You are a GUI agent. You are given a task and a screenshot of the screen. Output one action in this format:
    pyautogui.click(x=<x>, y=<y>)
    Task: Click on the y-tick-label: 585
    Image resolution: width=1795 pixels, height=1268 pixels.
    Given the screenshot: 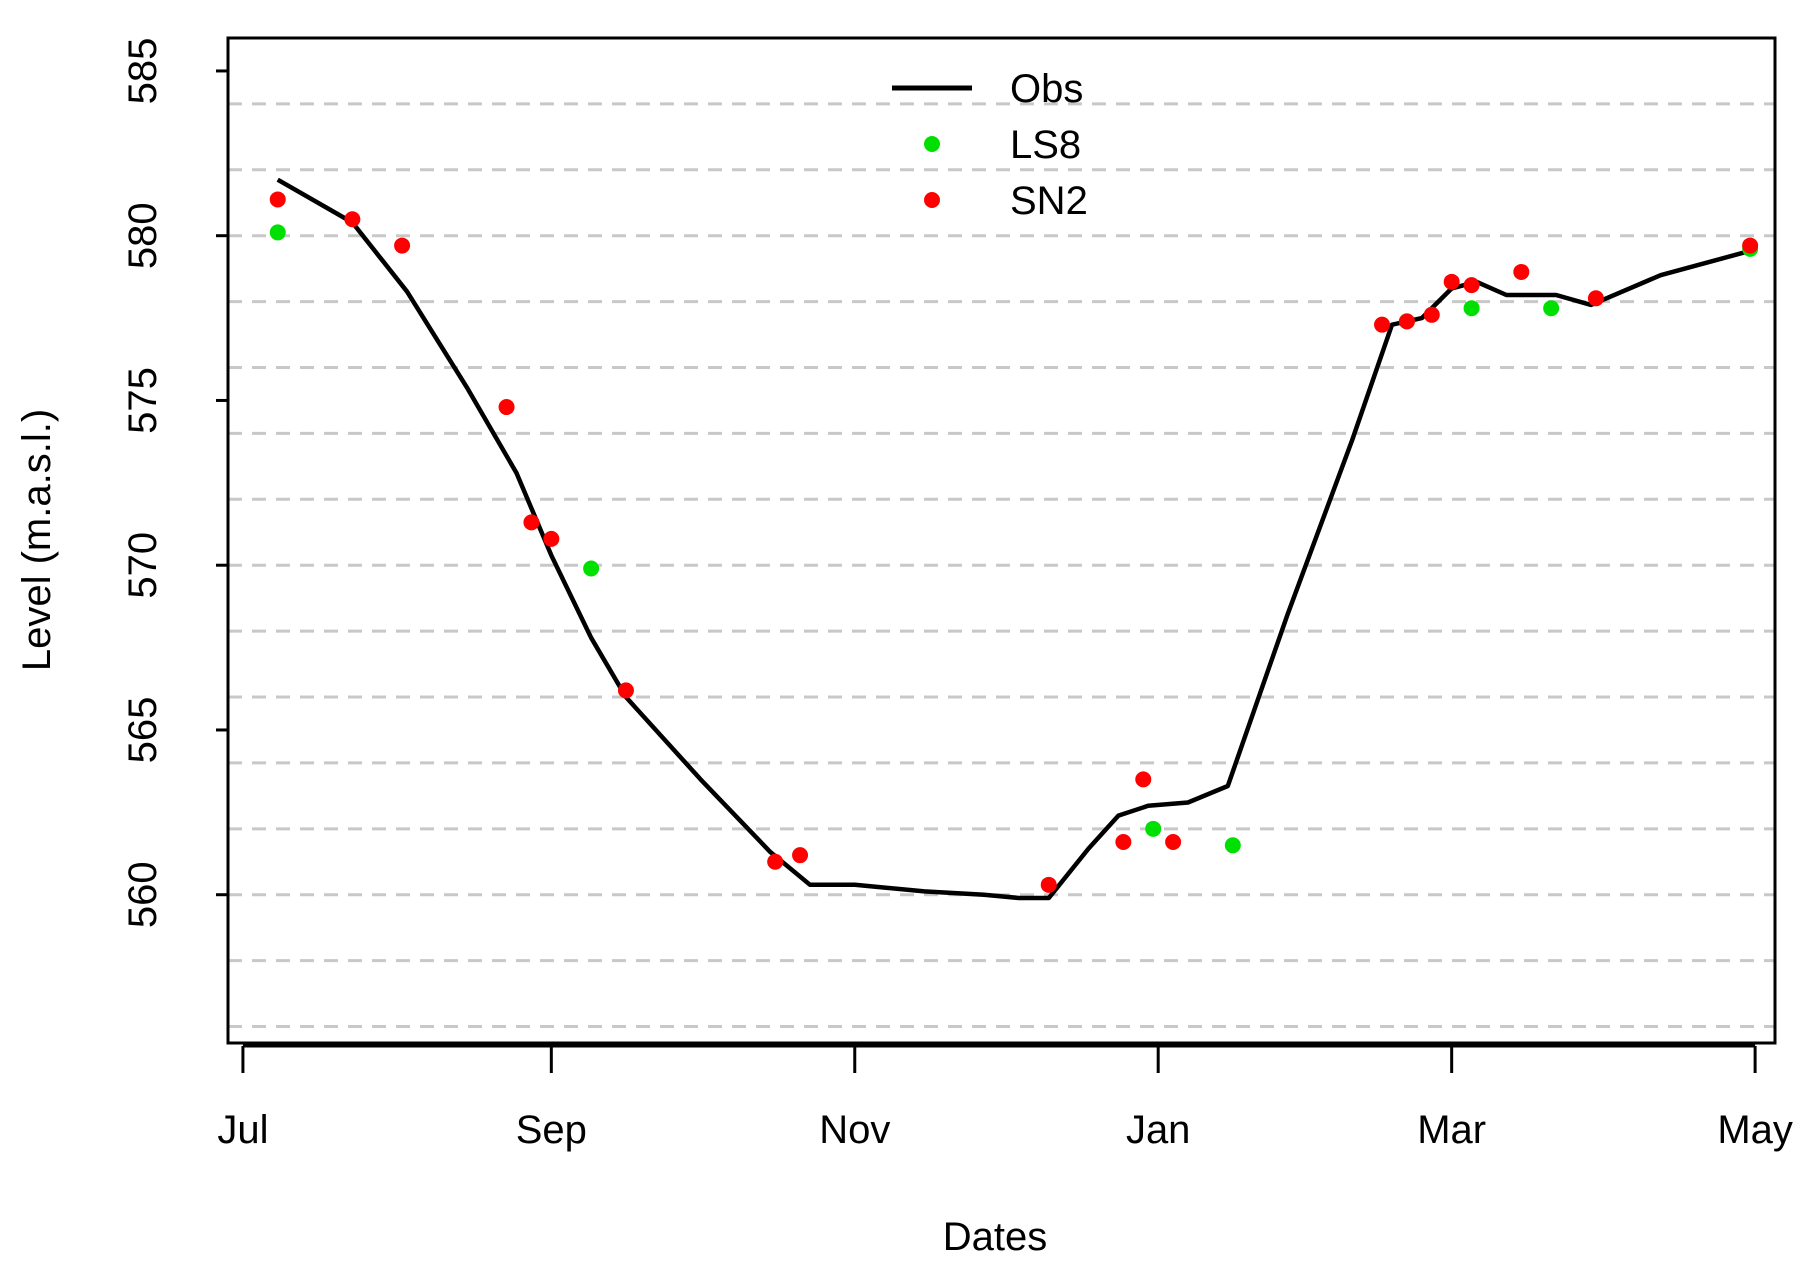 What is the action you would take?
    pyautogui.click(x=143, y=71)
    